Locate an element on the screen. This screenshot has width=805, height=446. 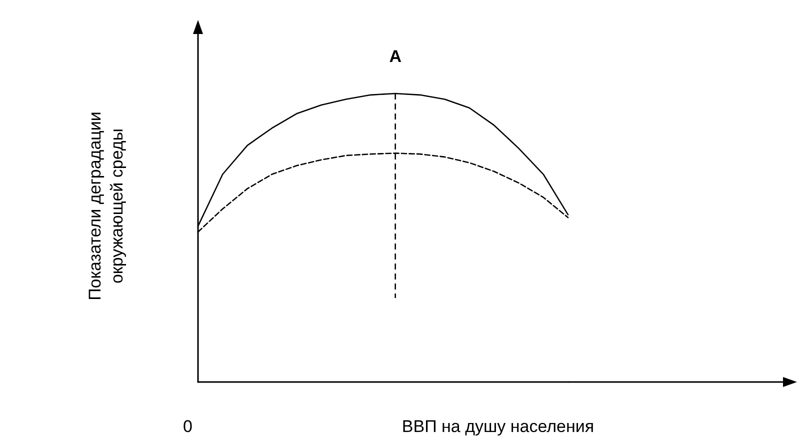
text: A is located at coordinates (395, 56).